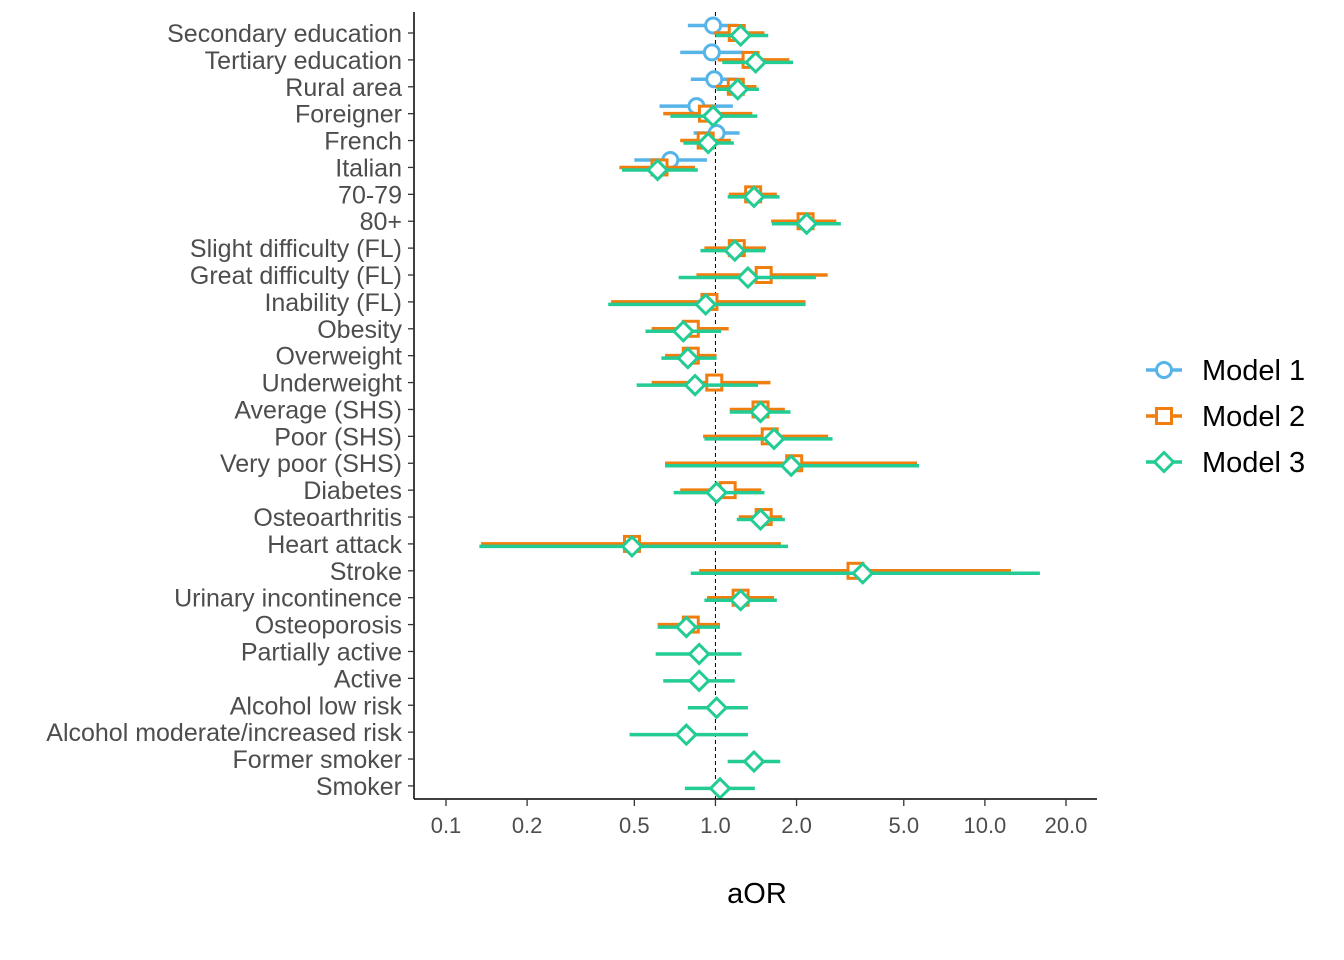  I want to click on x-tick-label: 0.2, so click(527, 825).